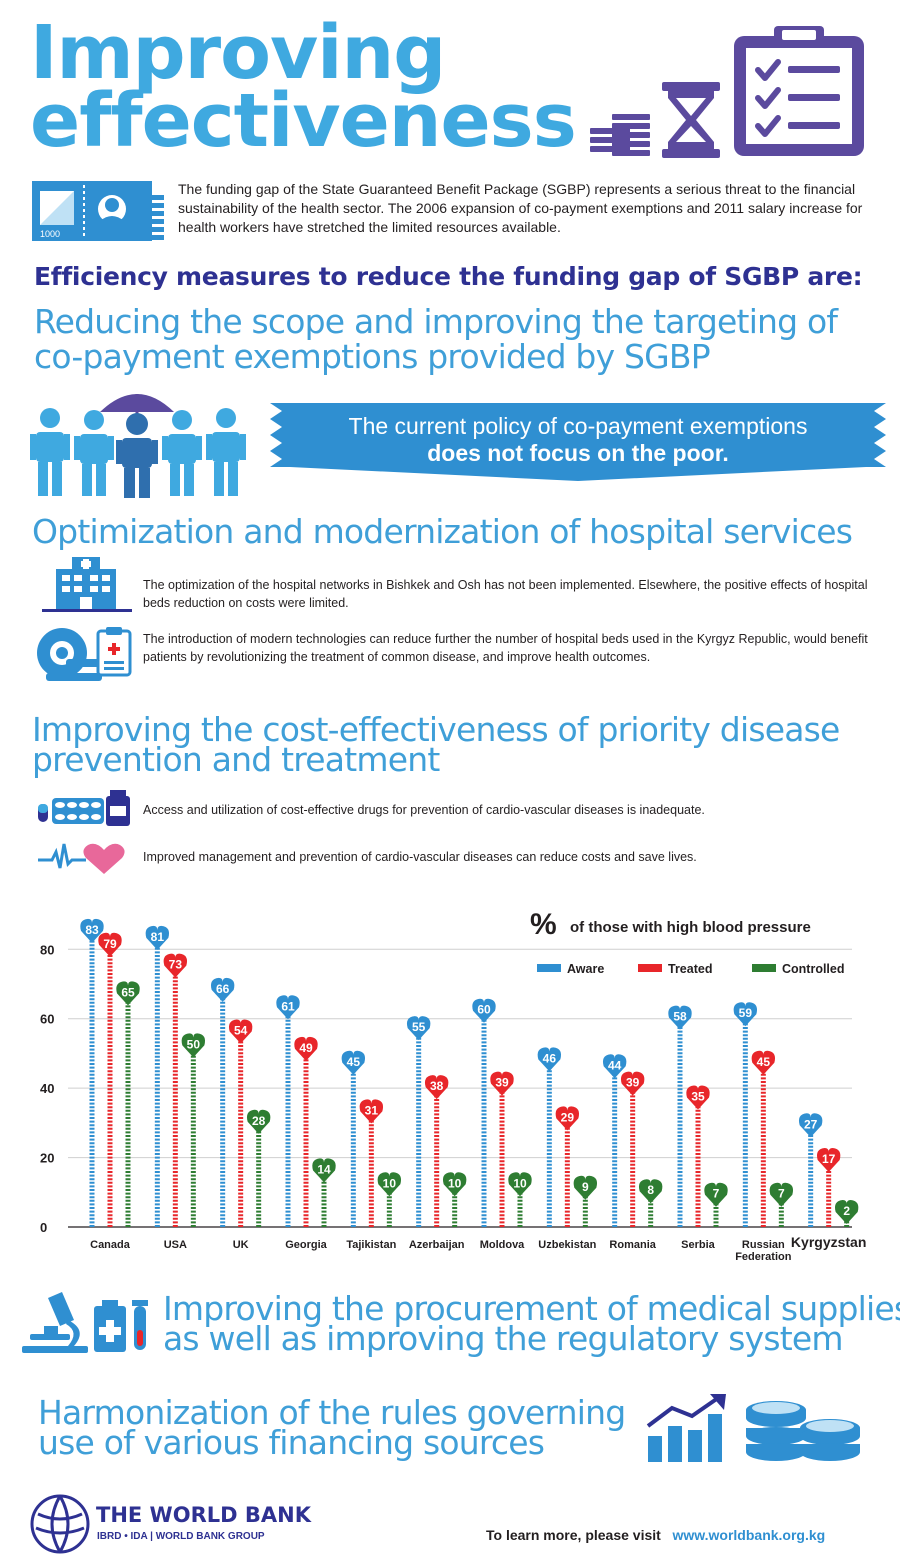 The width and height of the screenshot is (900, 1564). What do you see at coordinates (138, 446) in the screenshot?
I see `people-umbrella-icon` at bounding box center [138, 446].